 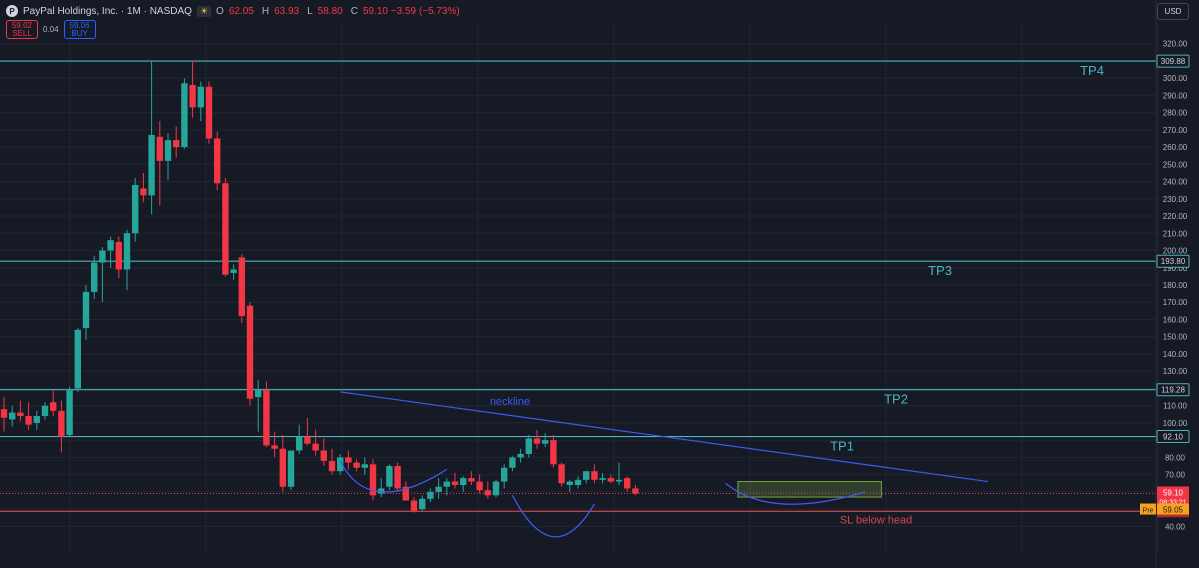 I want to click on high-label: H, so click(x=265, y=11).